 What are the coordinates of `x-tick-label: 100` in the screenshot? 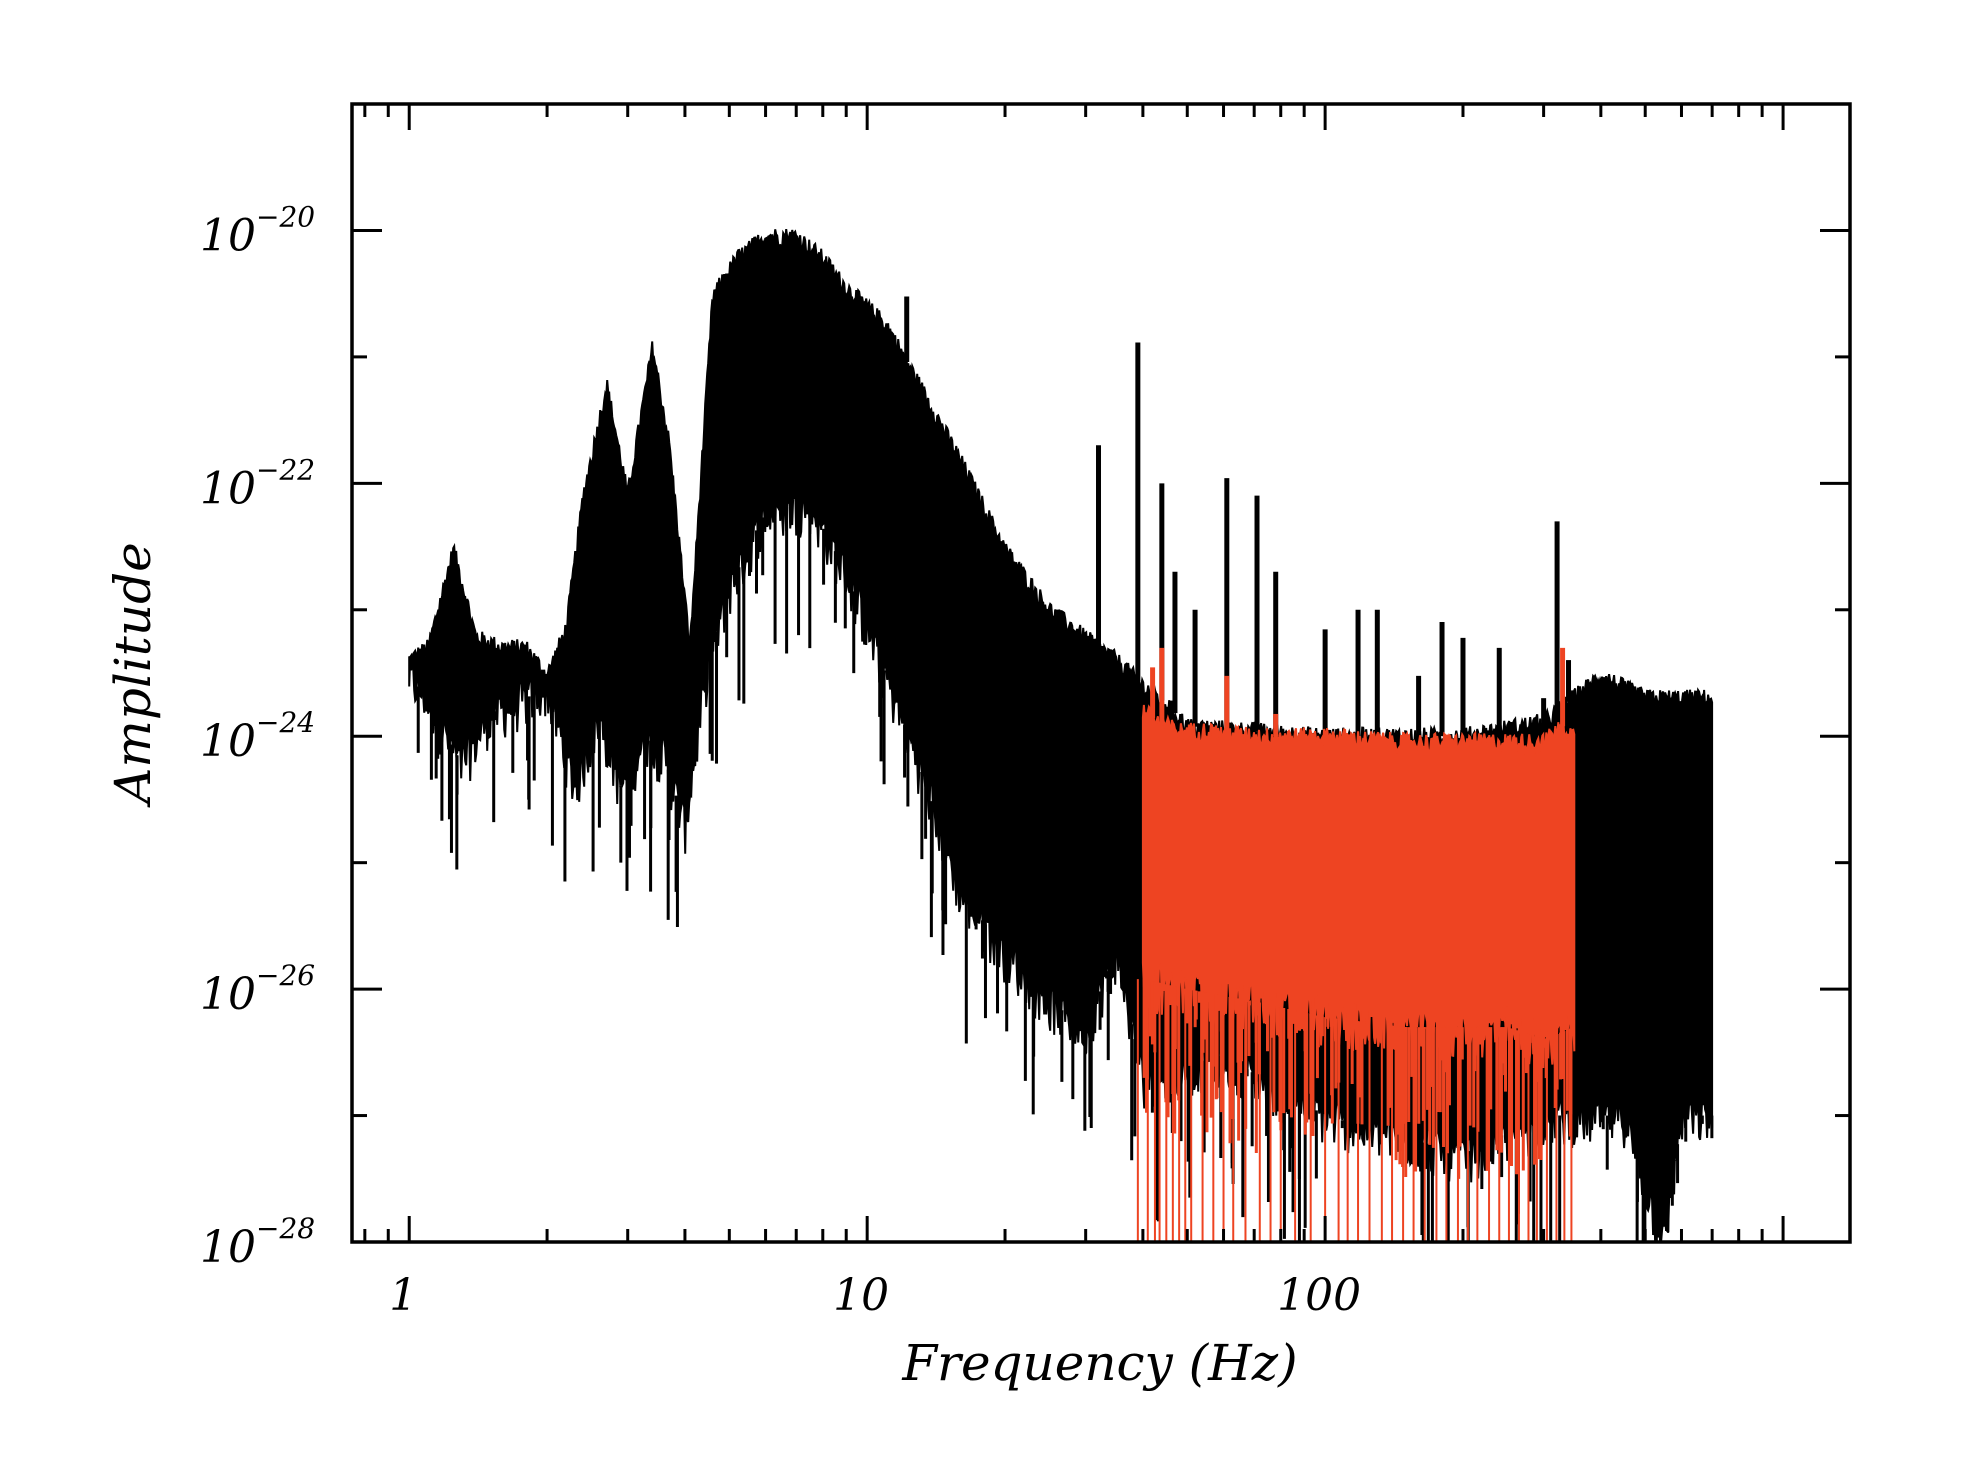 It's located at (1319, 1295).